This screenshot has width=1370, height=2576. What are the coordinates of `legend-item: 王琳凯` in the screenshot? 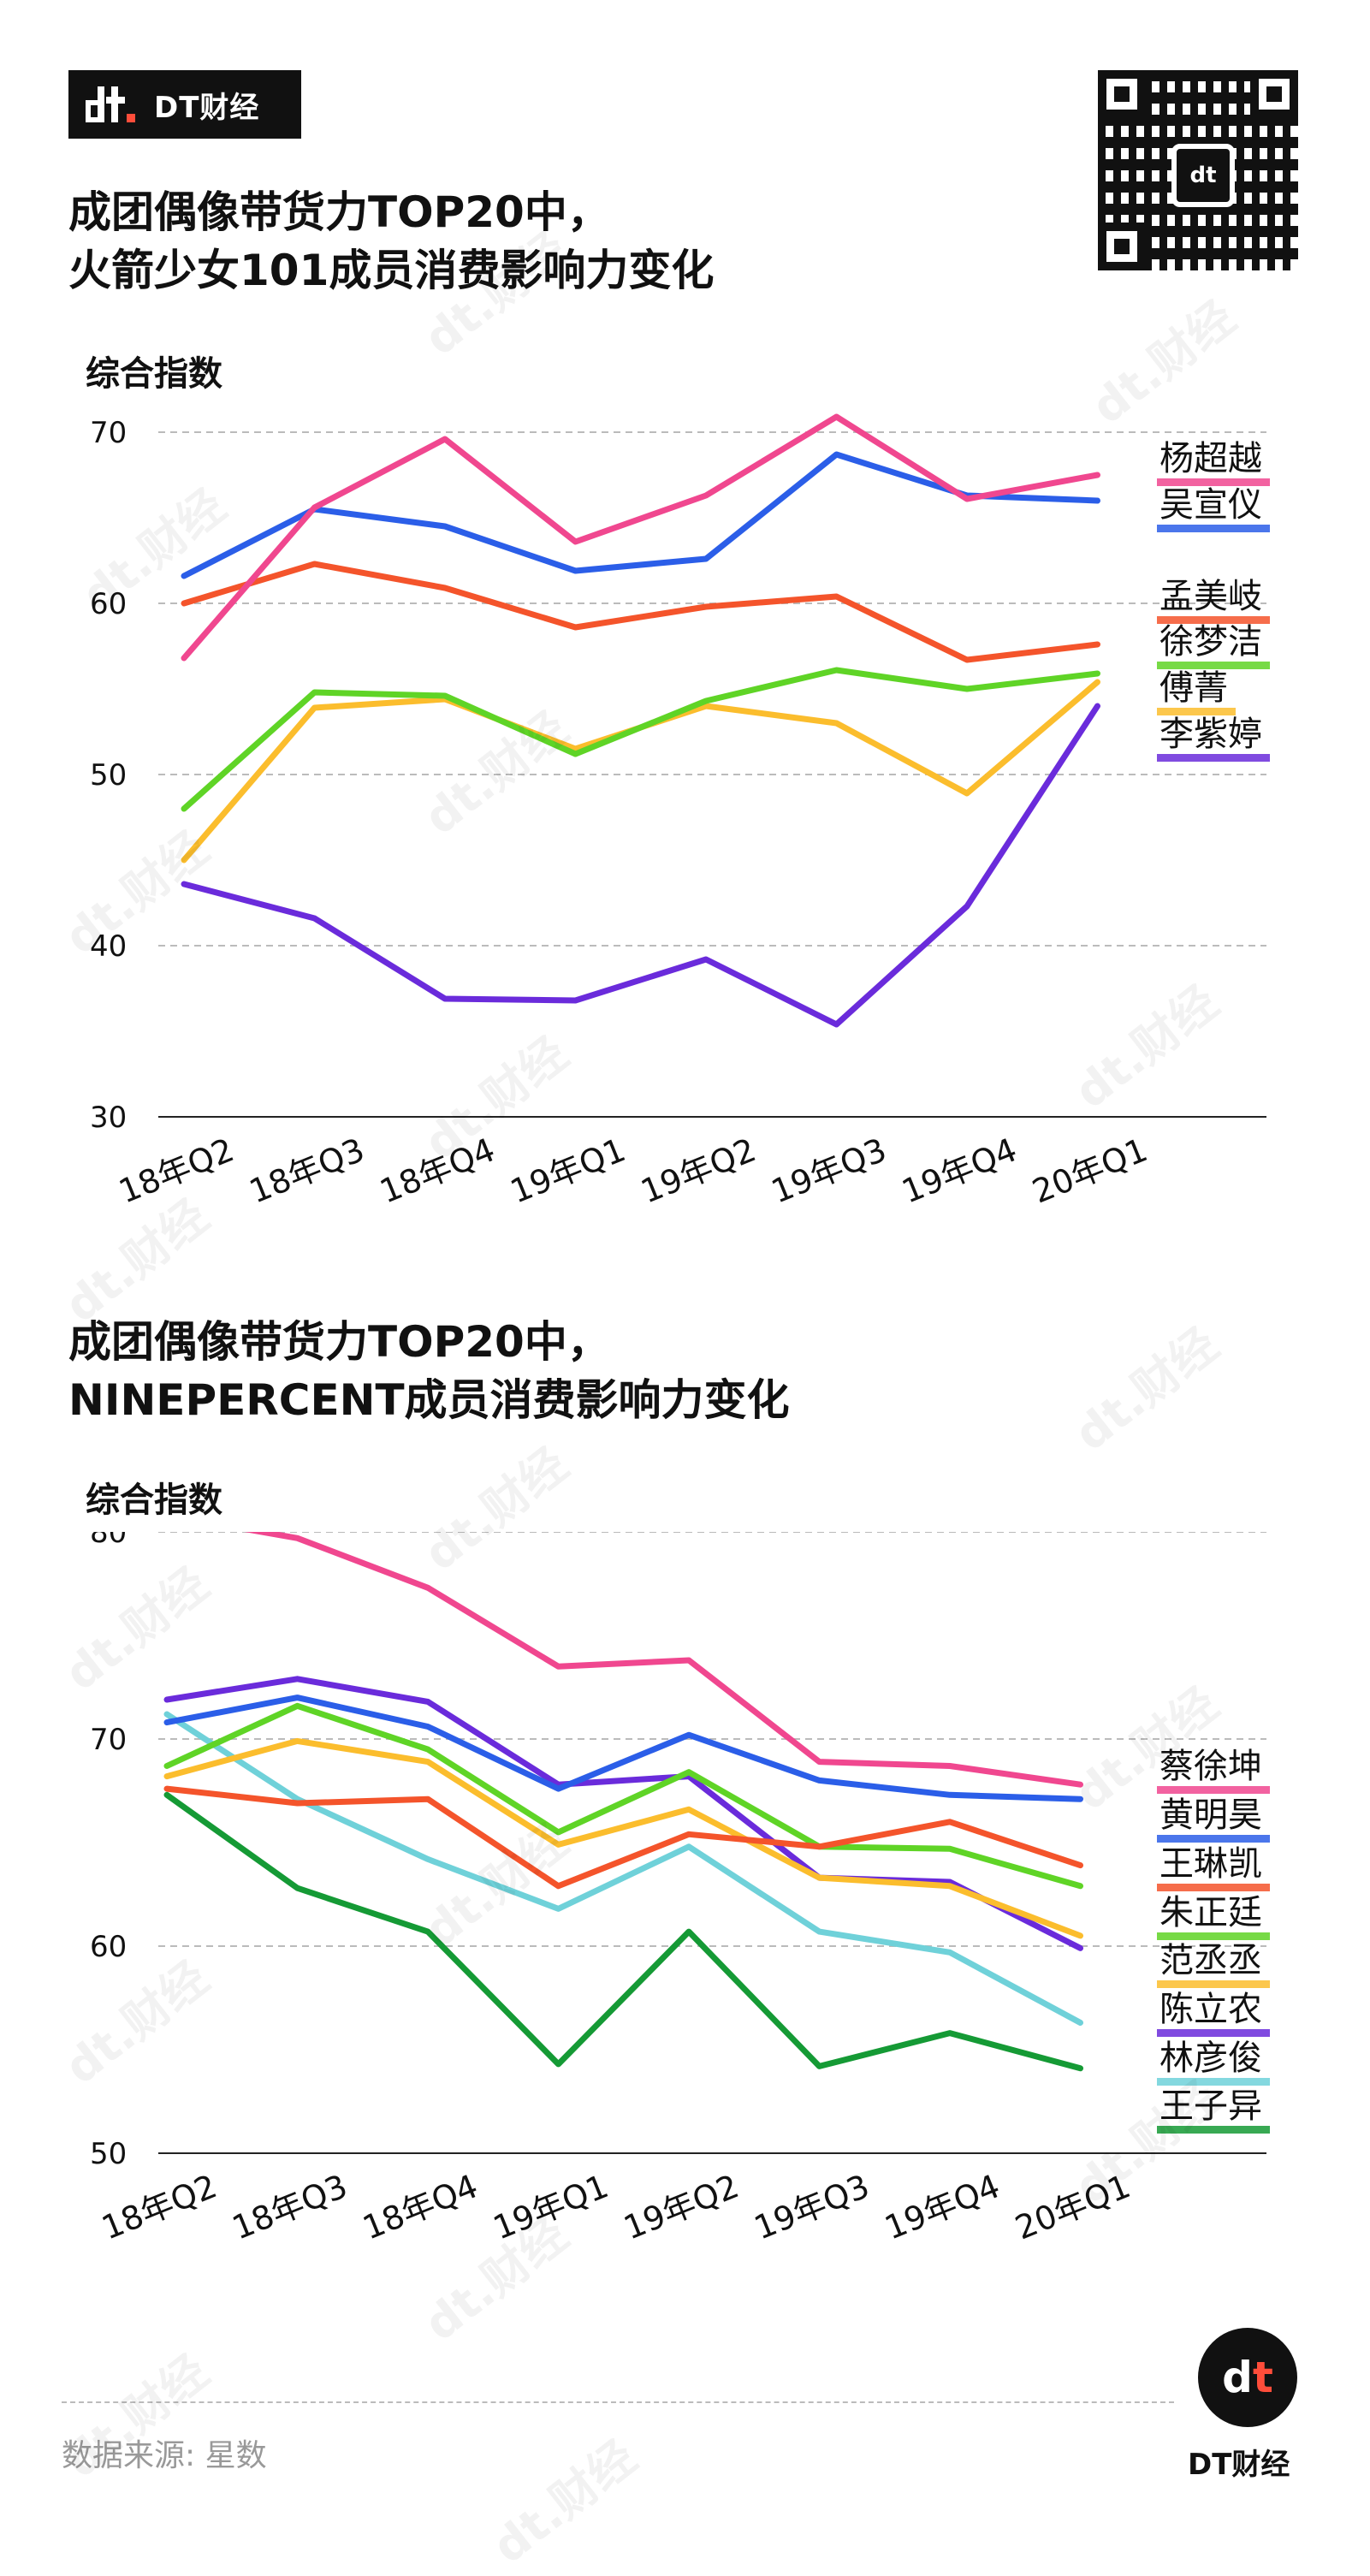 It's located at (1213, 1867).